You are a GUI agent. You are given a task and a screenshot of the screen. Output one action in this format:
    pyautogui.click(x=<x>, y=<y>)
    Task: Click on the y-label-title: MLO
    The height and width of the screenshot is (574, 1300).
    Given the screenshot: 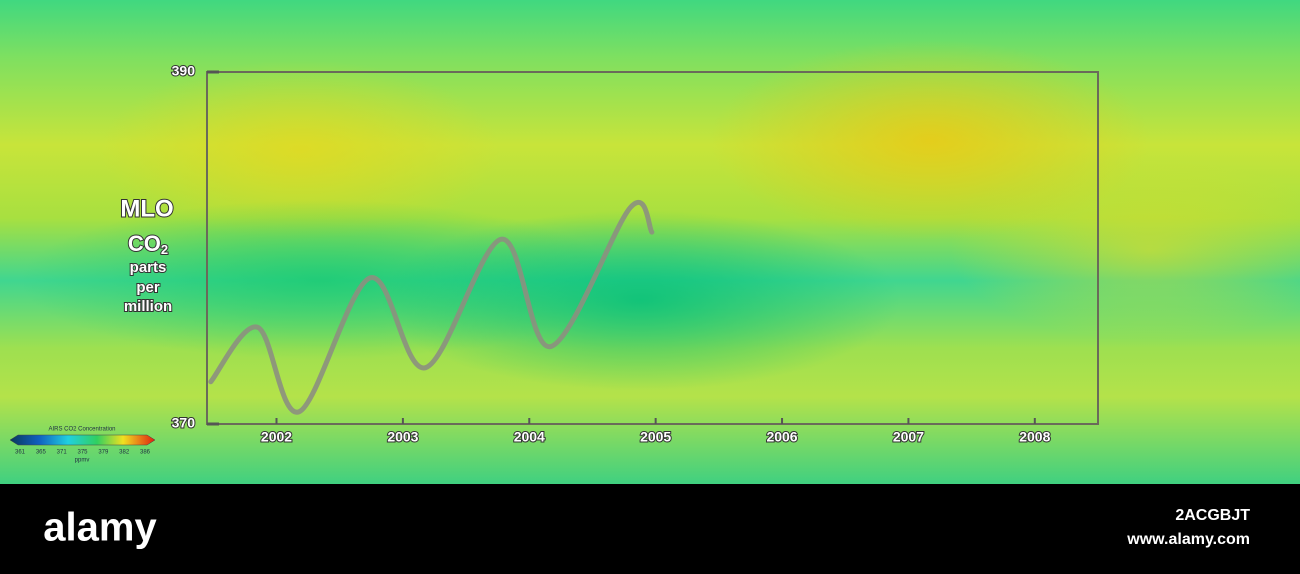 What is the action you would take?
    pyautogui.click(x=146, y=208)
    